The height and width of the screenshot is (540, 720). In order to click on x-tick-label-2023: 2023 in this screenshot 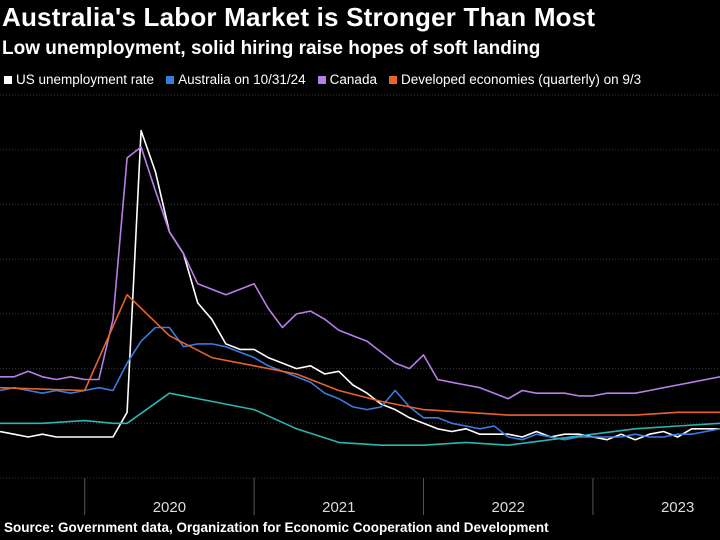, I will do `click(677, 507)`.